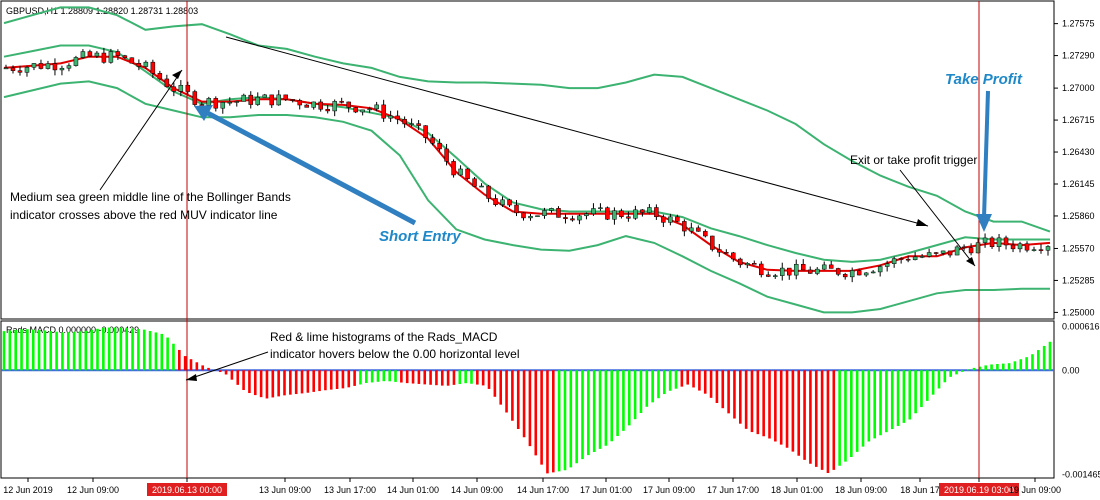 This screenshot has height=500, width=1100. I want to click on take-profit-arrowhead, so click(984, 223).